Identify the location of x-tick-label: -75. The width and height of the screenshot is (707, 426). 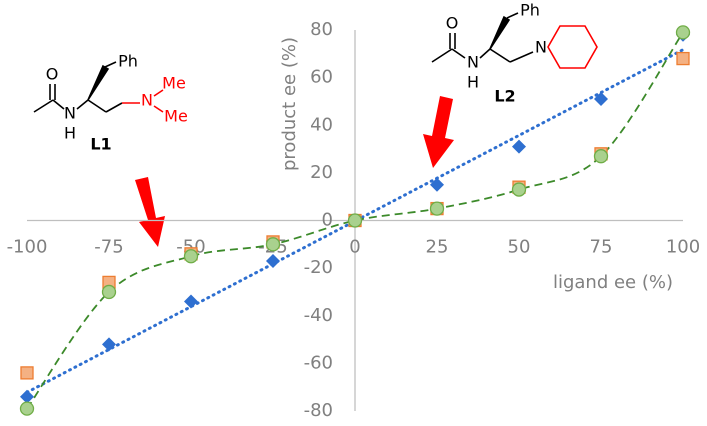
(108, 247).